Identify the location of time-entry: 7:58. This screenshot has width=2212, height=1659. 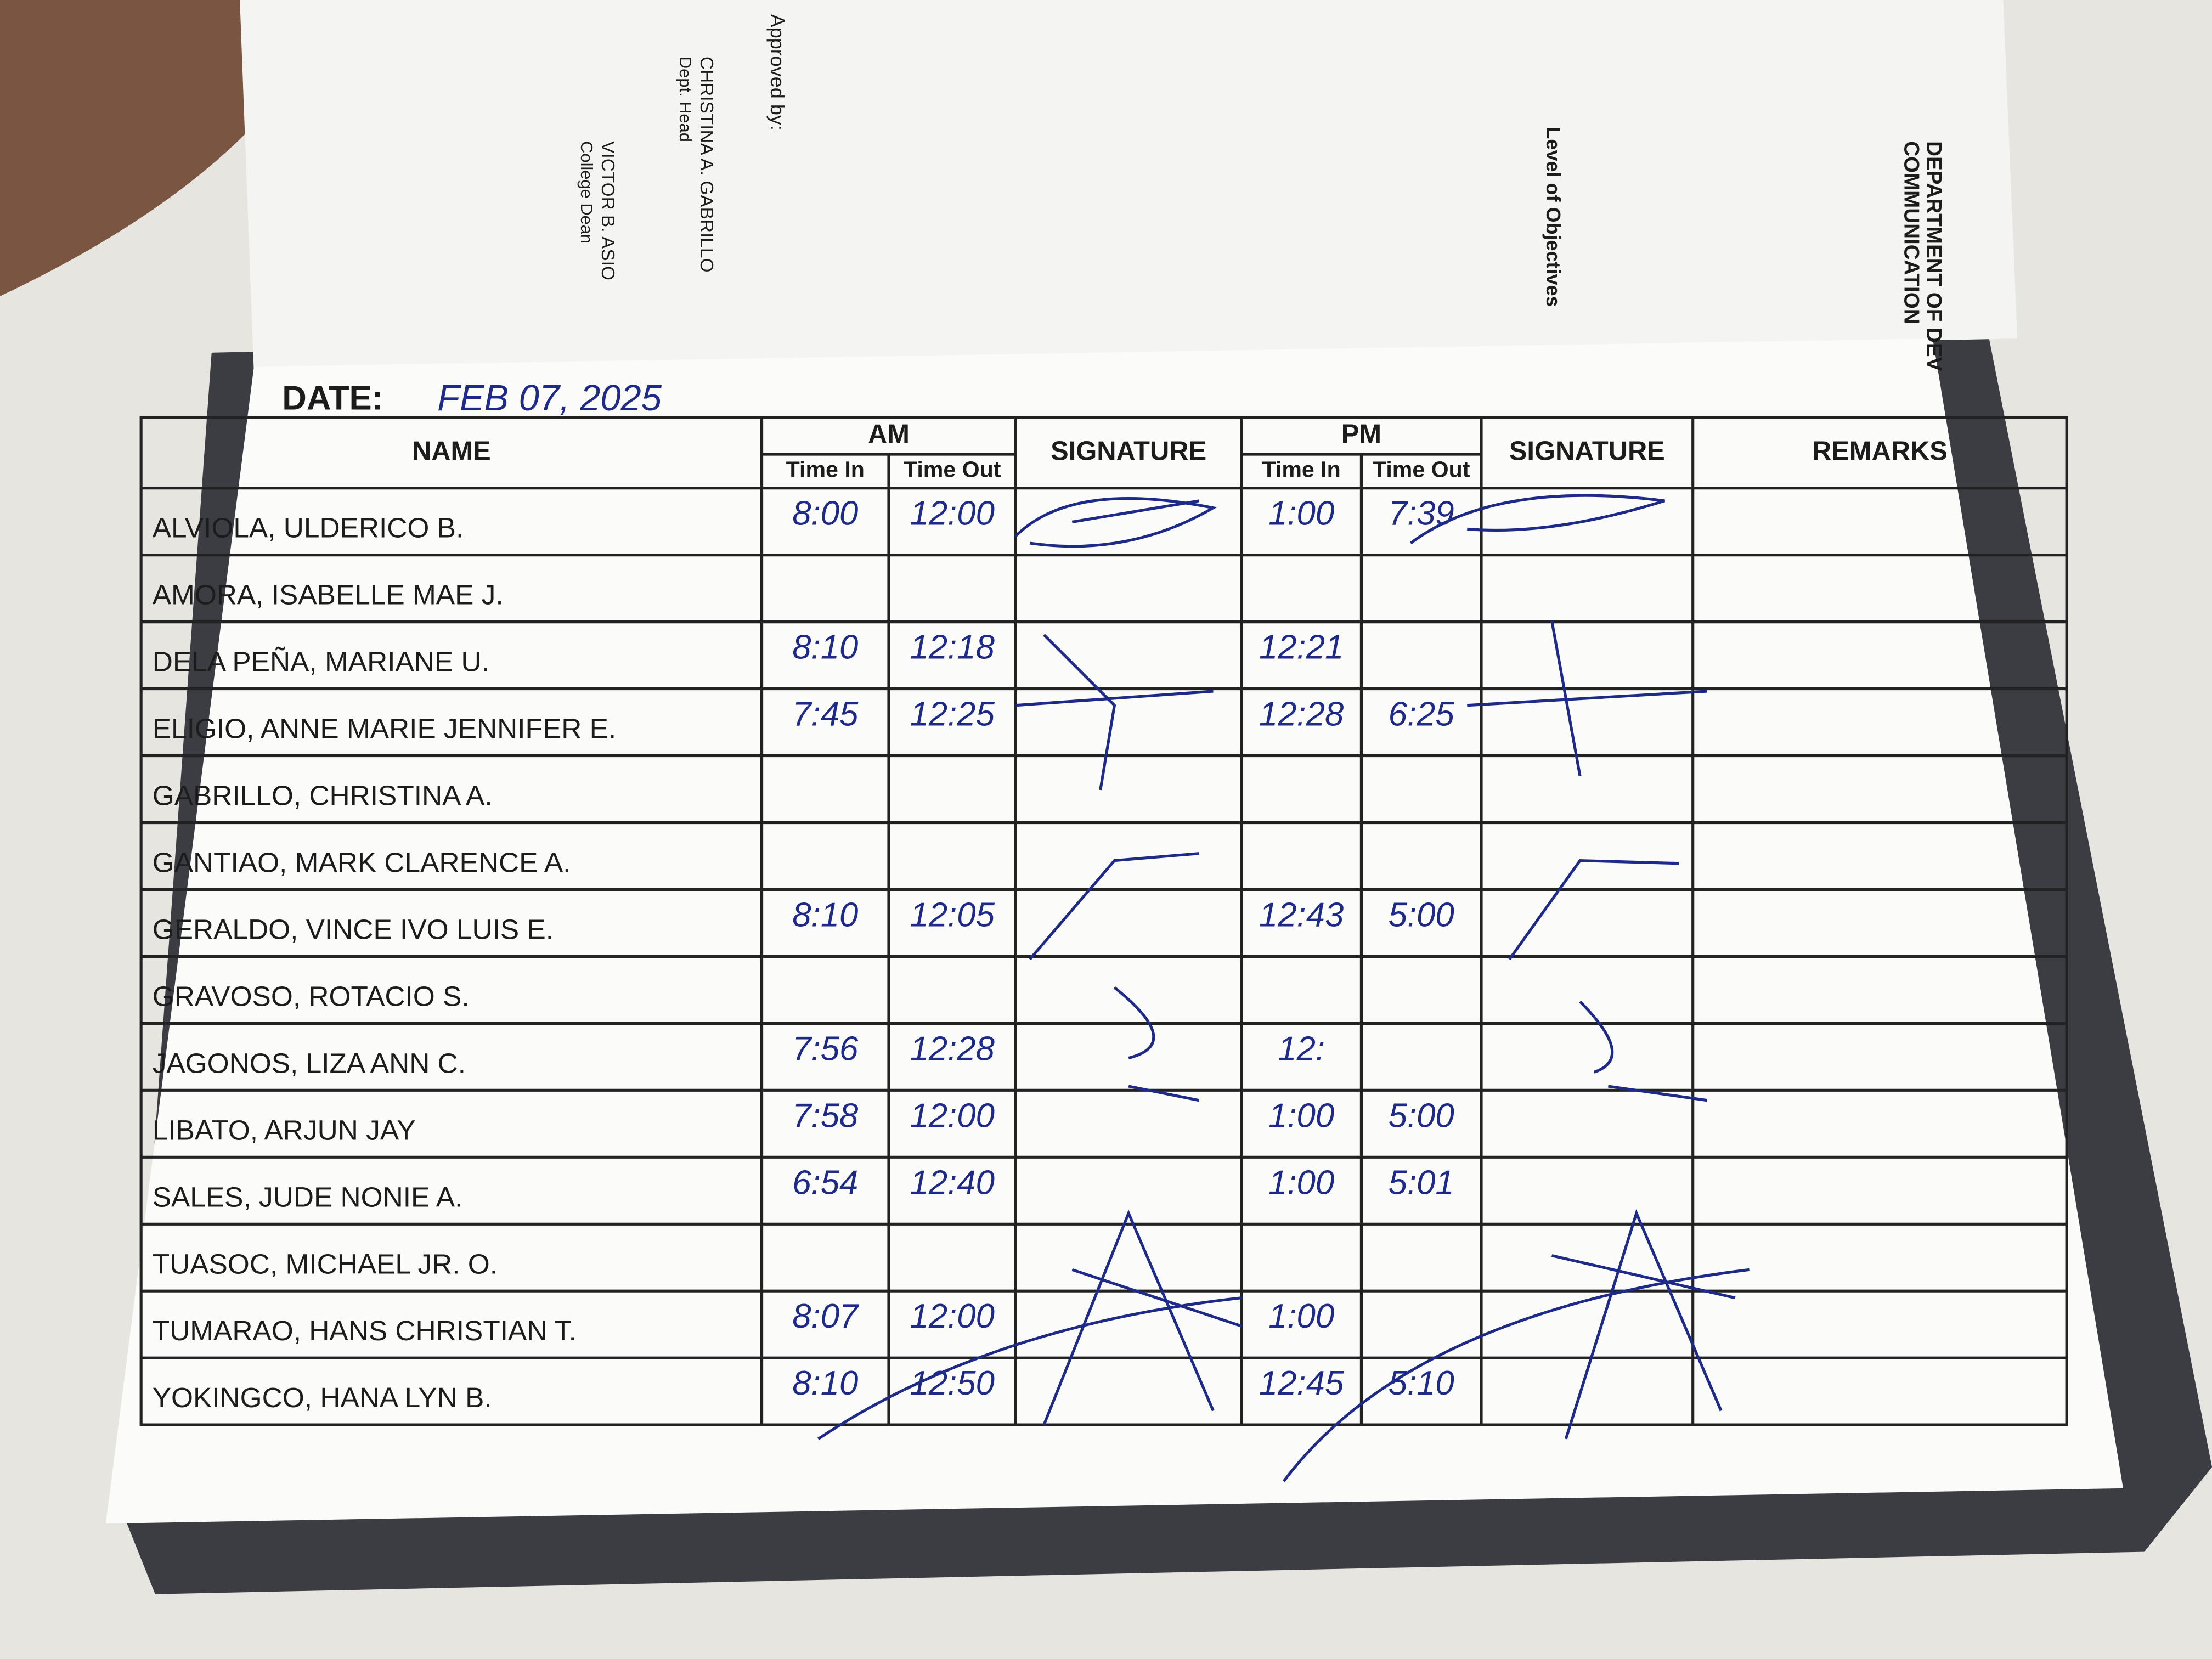
(825, 1116).